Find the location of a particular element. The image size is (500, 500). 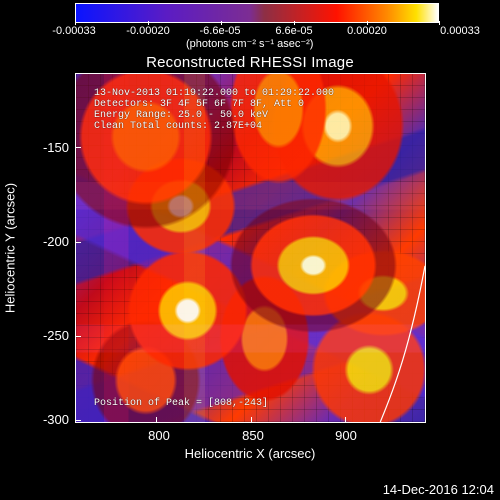

x-axis-title: Heliocentric X (arcsec) is located at coordinates (250, 453).